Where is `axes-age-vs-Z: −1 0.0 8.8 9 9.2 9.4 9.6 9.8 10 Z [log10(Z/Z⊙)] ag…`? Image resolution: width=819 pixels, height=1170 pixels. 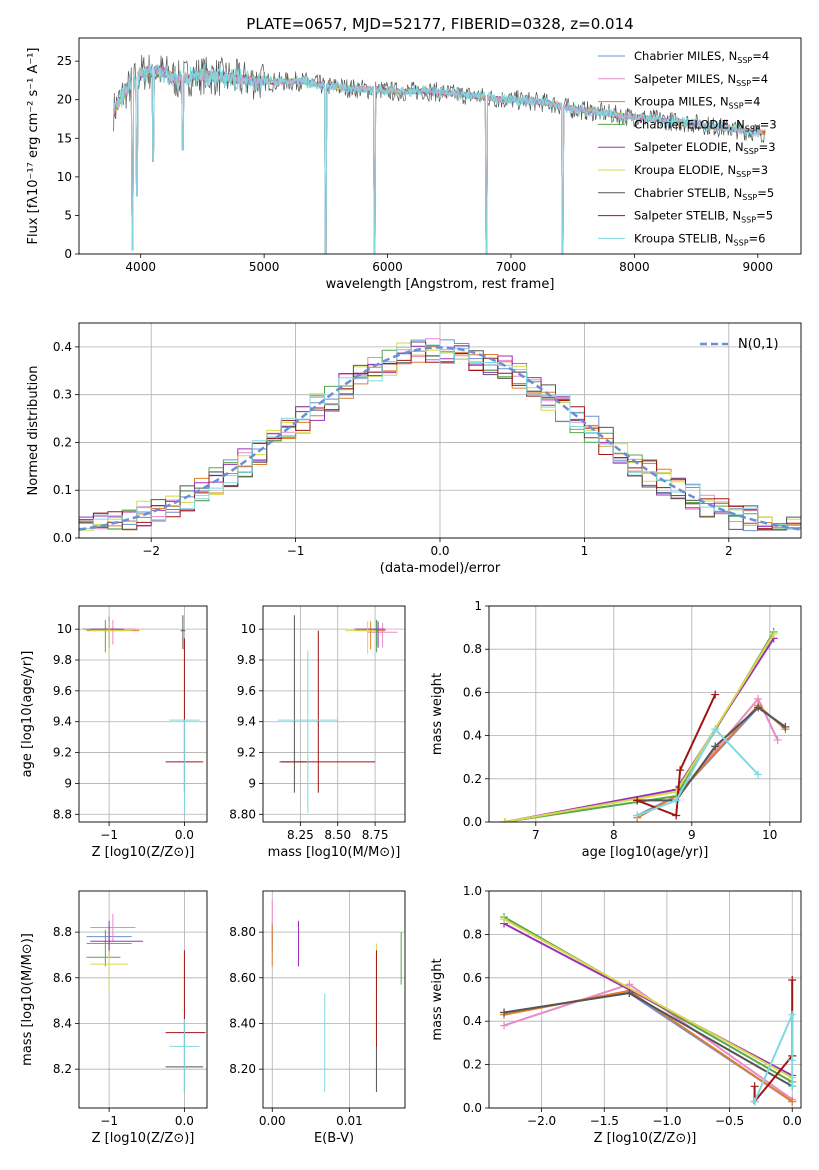 axes-age-vs-Z: −1 0.0 8.8 9 9.2 9.4 9.6 9.8 10 Z [log10(Z/Z⊙)] ag… is located at coordinates (114, 732).